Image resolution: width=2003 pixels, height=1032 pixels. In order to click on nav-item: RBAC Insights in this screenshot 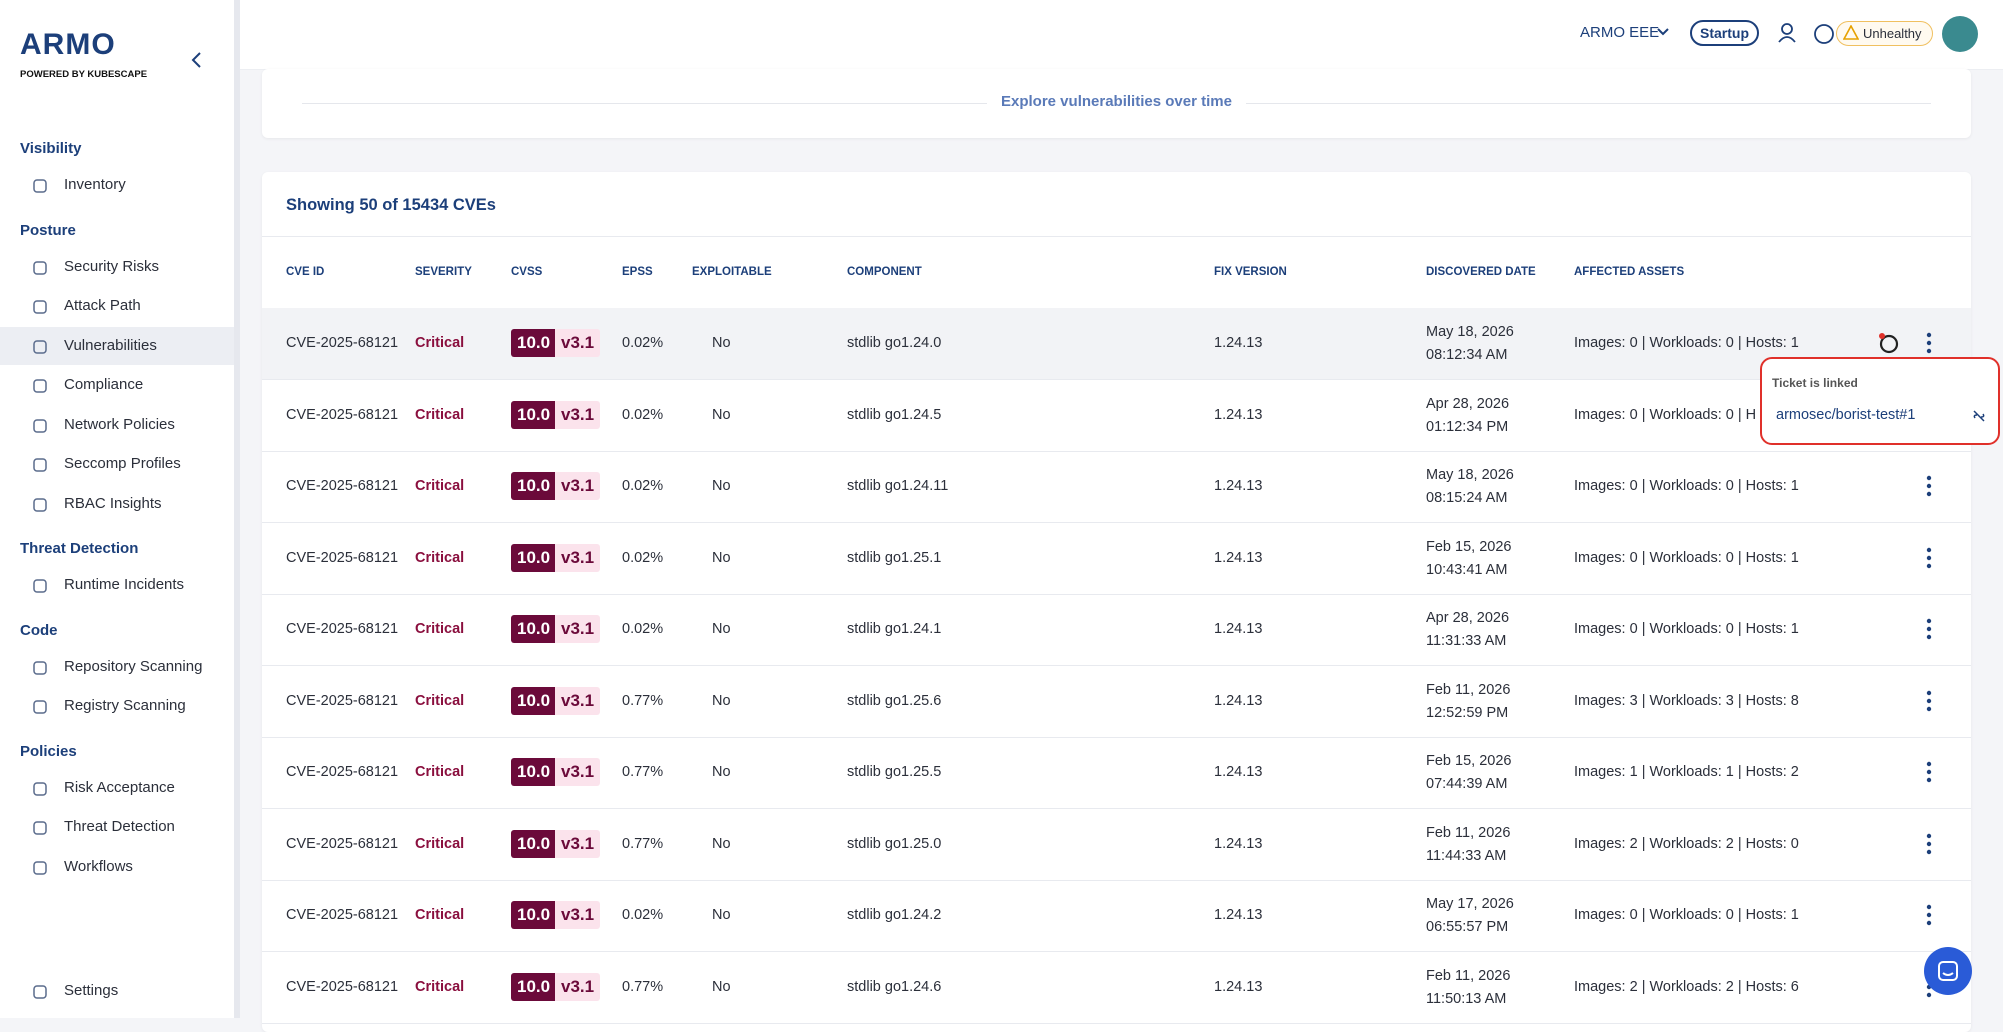, I will do `click(117, 504)`.